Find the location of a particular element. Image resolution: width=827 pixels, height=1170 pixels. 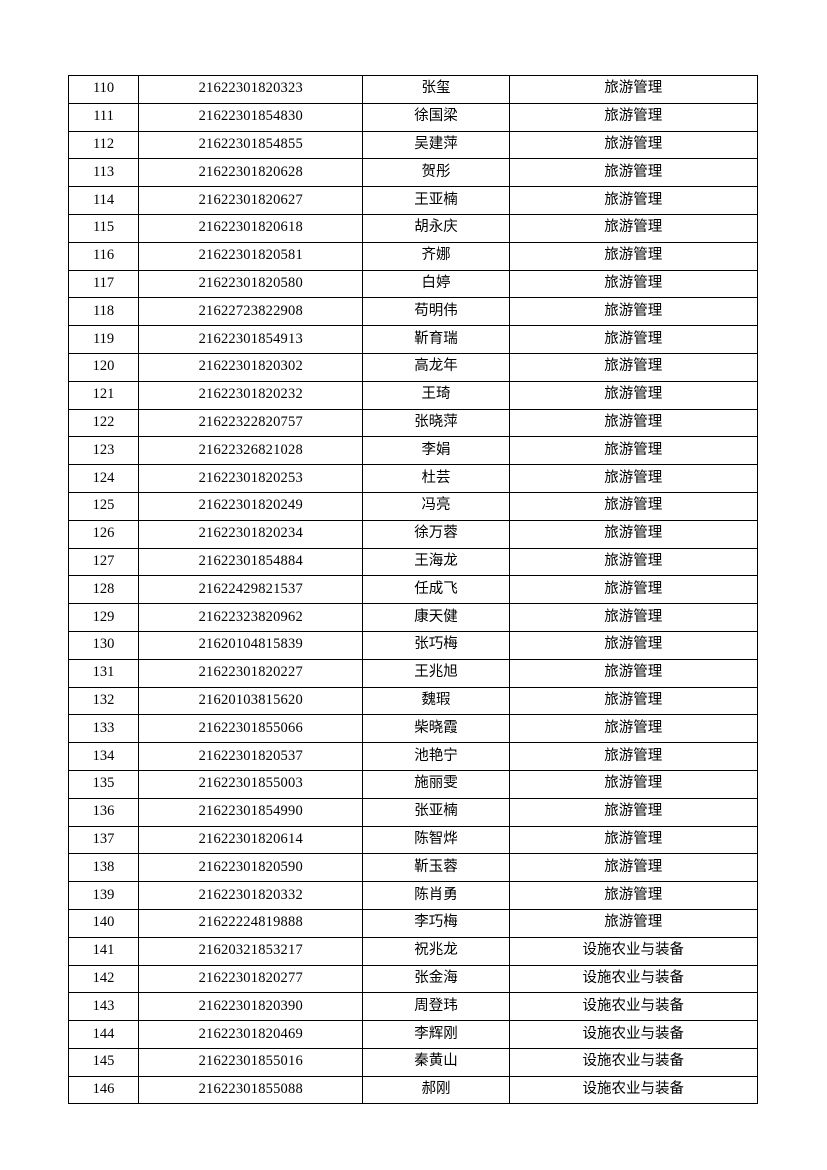

student-name-cell: 王兆旭 is located at coordinates (436, 673).